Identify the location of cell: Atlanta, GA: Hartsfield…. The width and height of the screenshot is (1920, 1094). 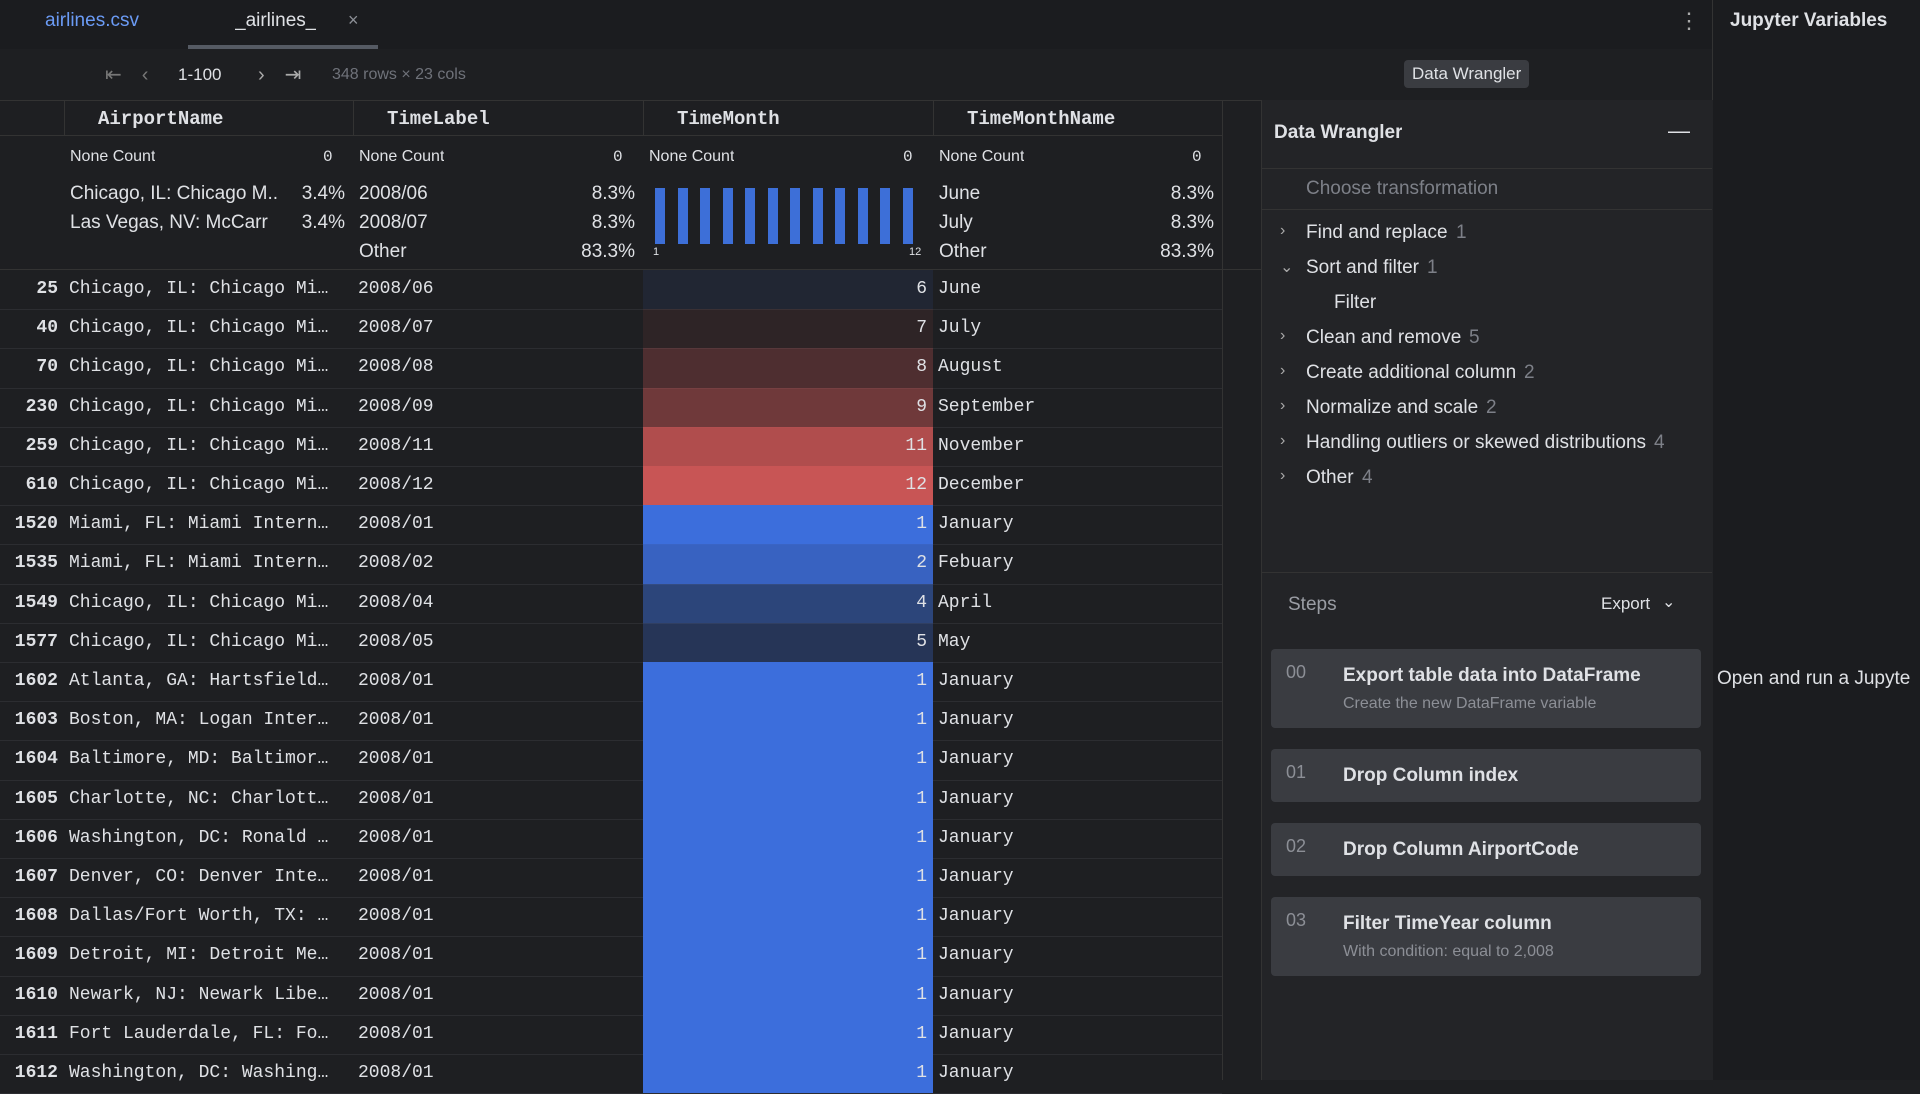
(199, 681).